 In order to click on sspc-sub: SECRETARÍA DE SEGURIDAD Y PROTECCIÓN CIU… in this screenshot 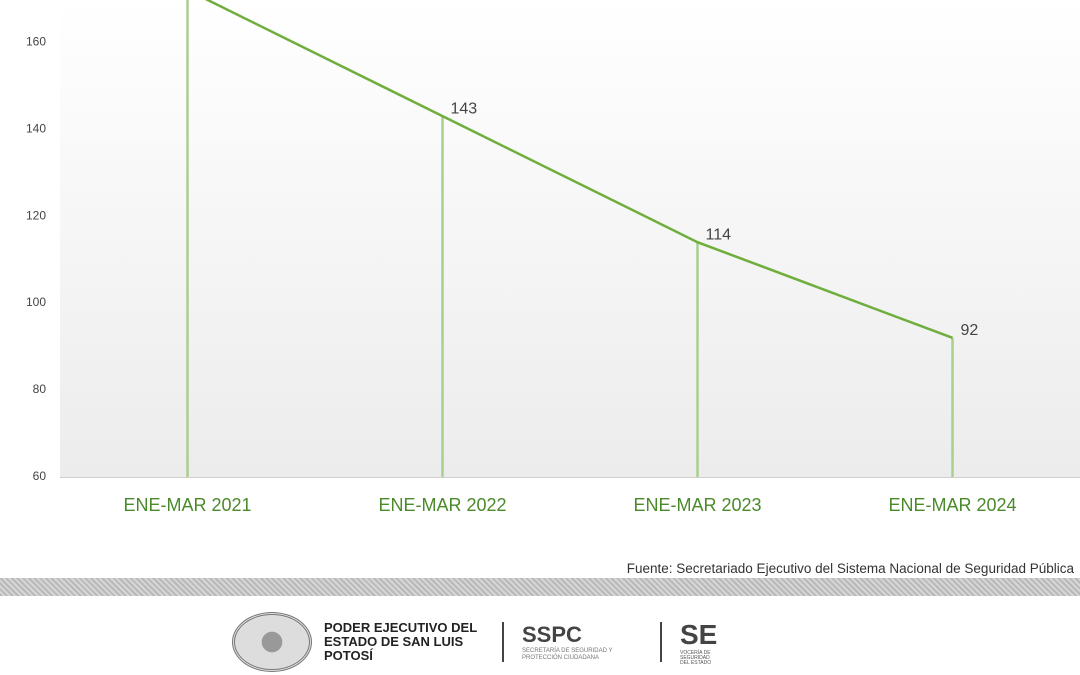, I will do `click(567, 654)`.